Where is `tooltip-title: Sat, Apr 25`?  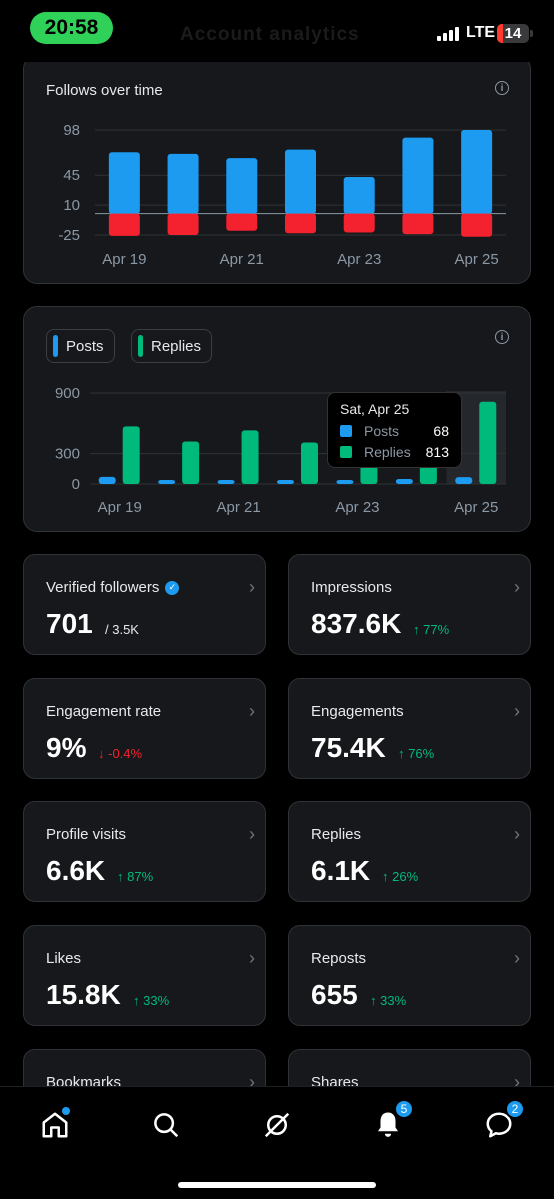 tooltip-title: Sat, Apr 25 is located at coordinates (375, 409).